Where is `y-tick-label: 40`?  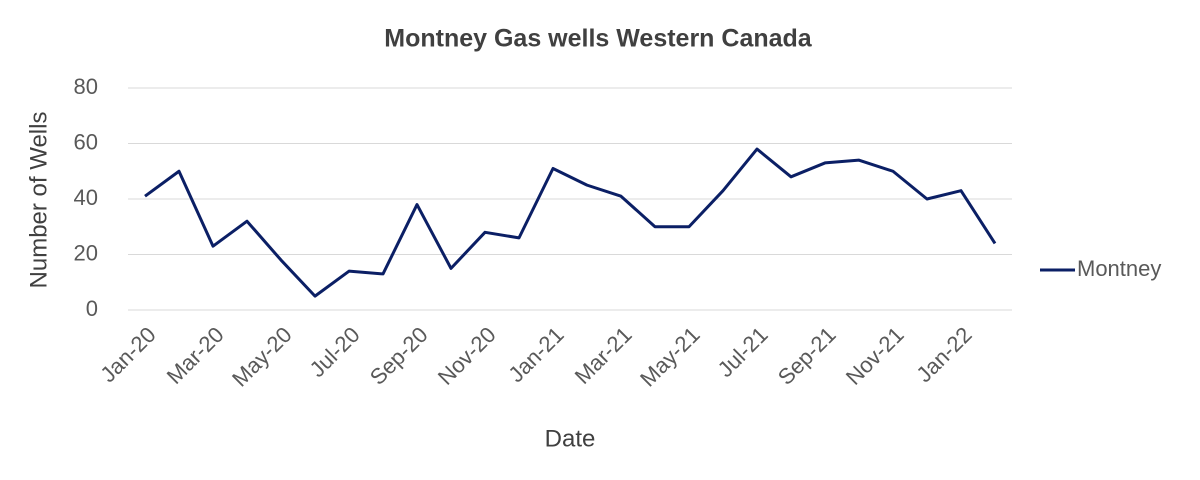
y-tick-label: 40 is located at coordinates (86, 197).